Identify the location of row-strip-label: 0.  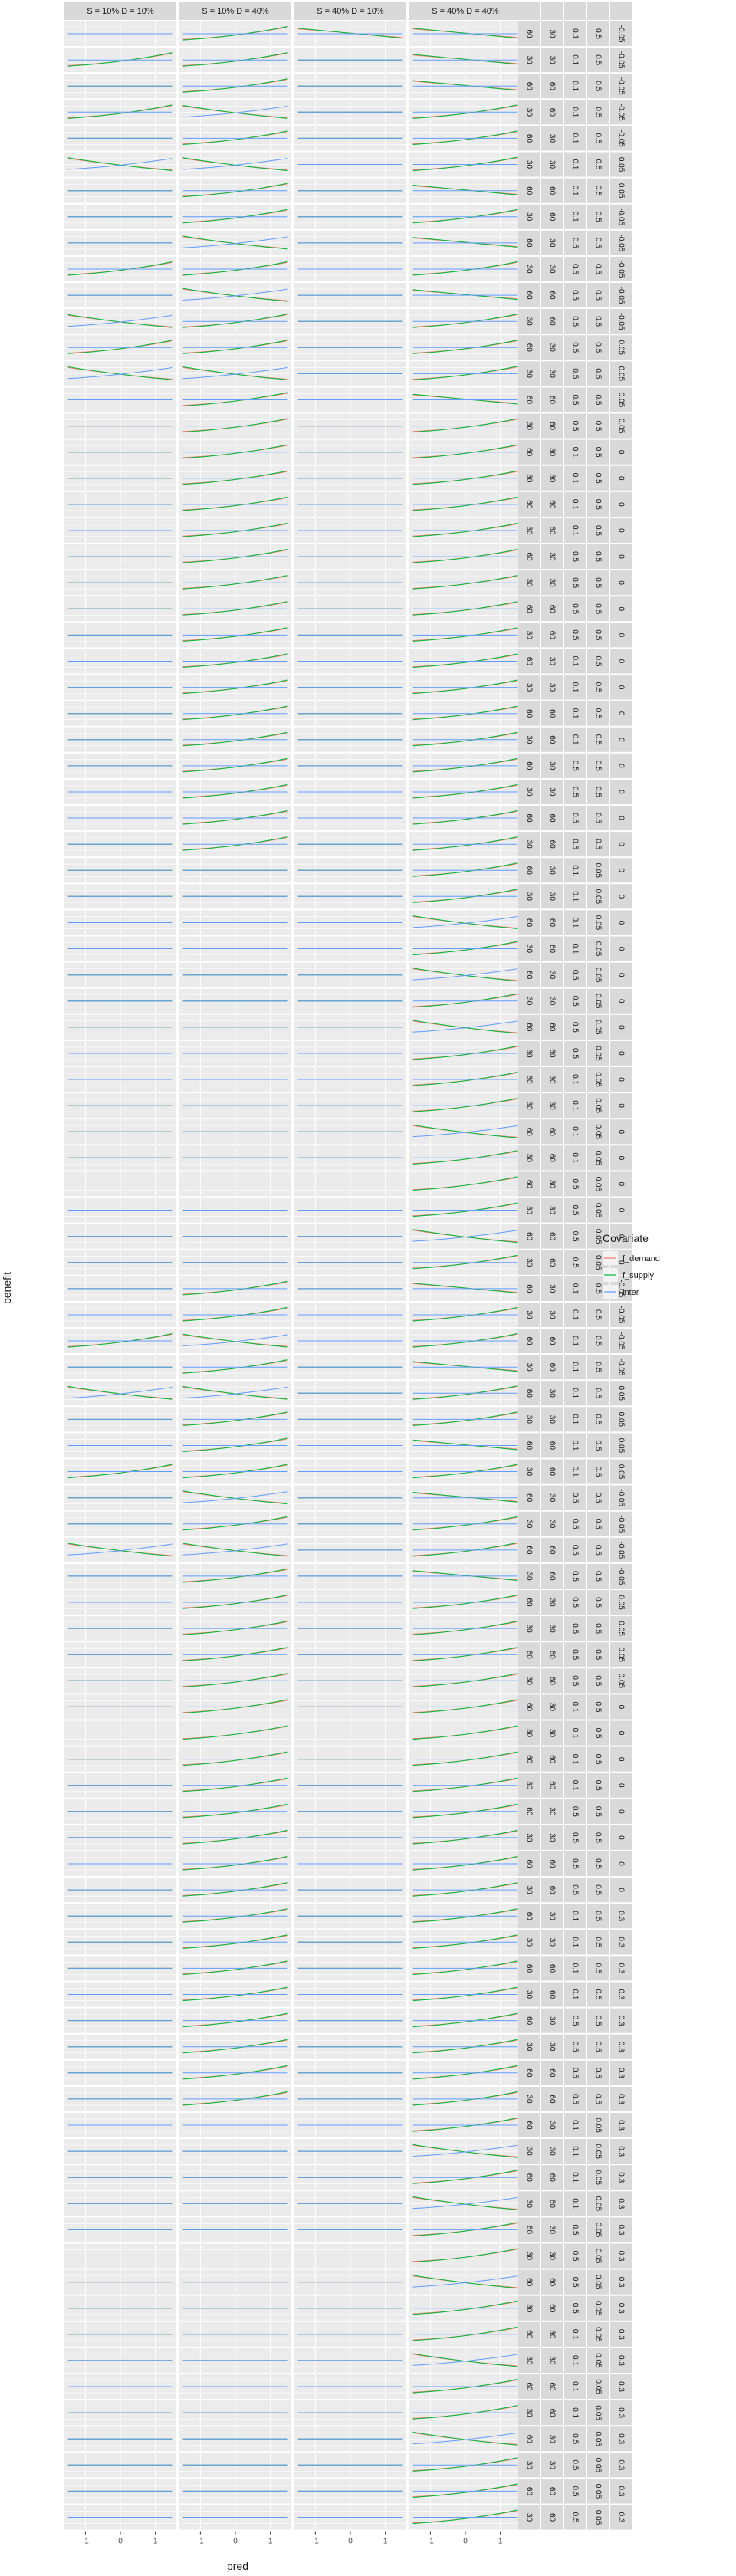
(620, 1864).